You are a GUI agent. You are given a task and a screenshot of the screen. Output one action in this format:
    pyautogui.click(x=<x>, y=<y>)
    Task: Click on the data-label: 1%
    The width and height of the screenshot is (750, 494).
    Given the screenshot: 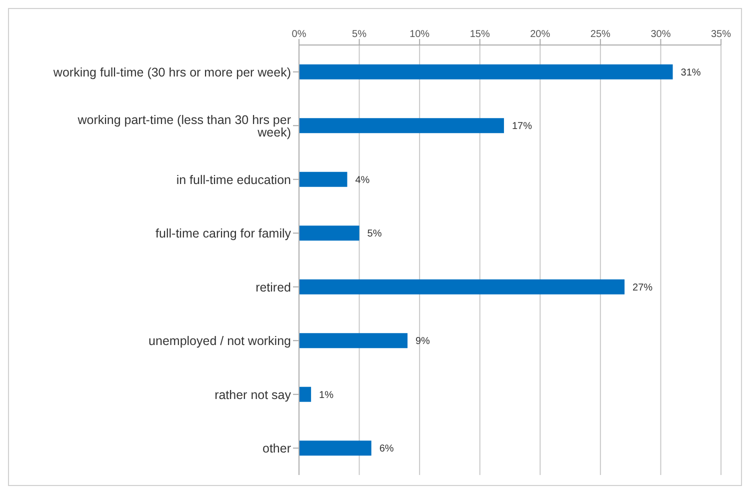 What is the action you would take?
    pyautogui.click(x=326, y=395)
    